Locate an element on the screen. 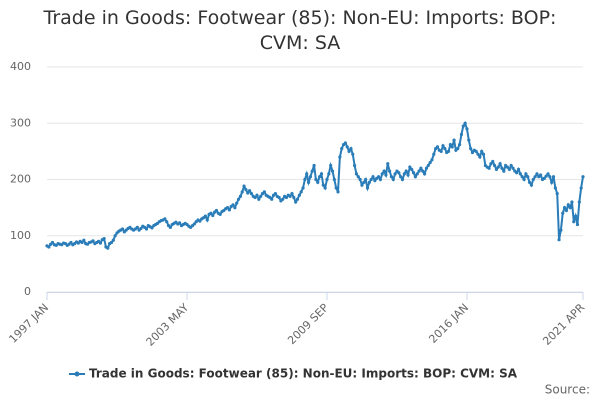  y-tick-label: 200 is located at coordinates (20, 179).